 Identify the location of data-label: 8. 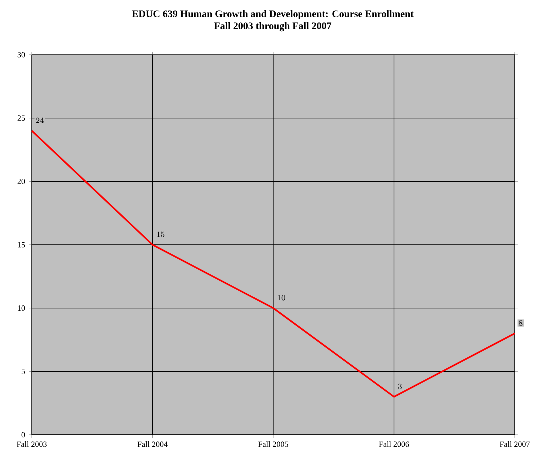
(521, 323).